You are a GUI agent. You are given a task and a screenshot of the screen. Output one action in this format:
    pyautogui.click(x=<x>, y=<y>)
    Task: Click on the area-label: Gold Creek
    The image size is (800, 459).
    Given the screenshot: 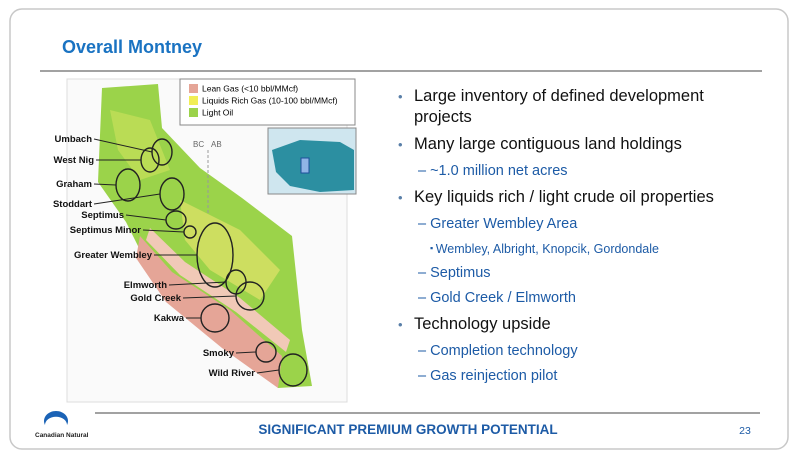 What is the action you would take?
    pyautogui.click(x=155, y=298)
    